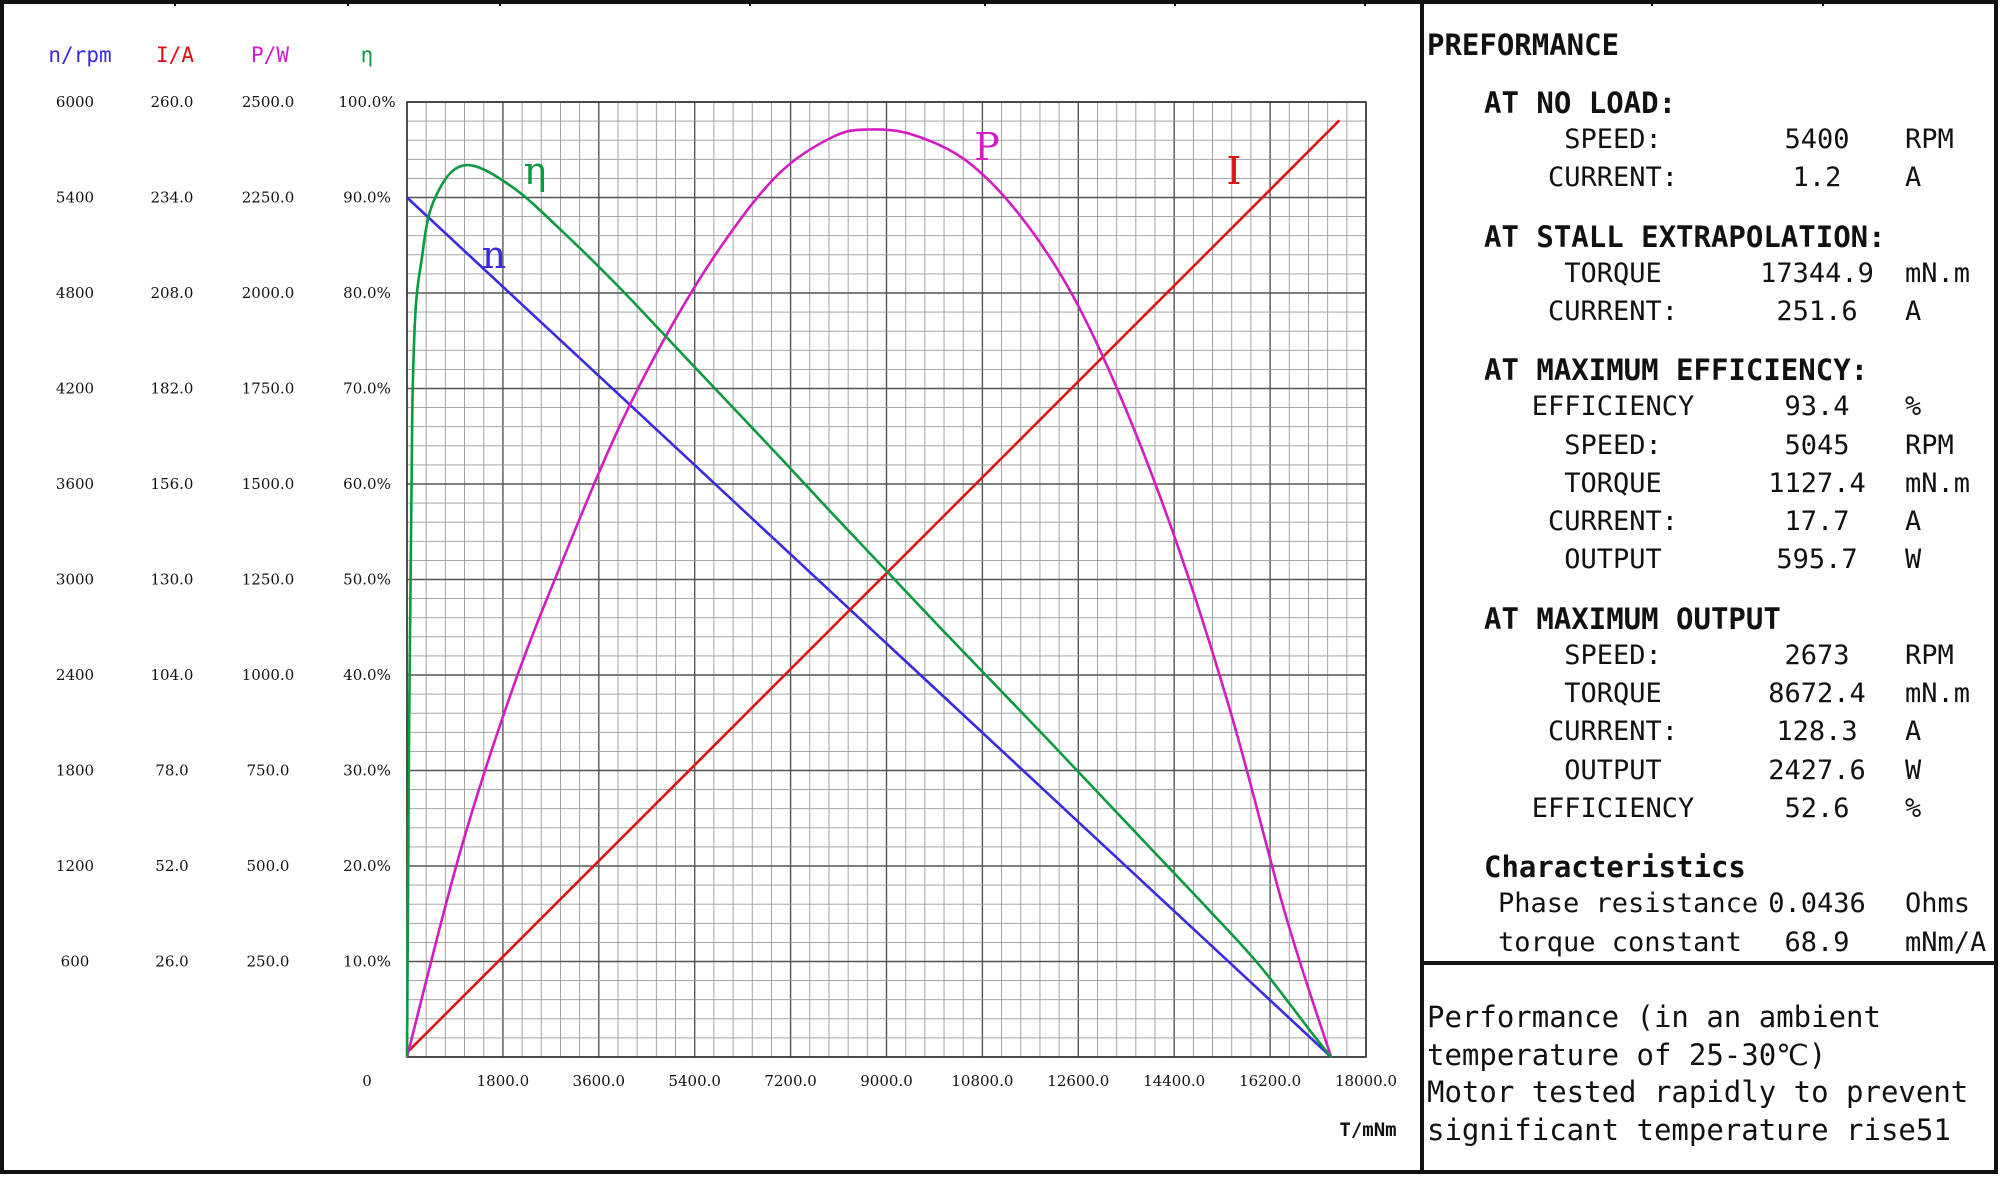 The image size is (2000, 1182). I want to click on x-tick-label: 0, so click(367, 1081).